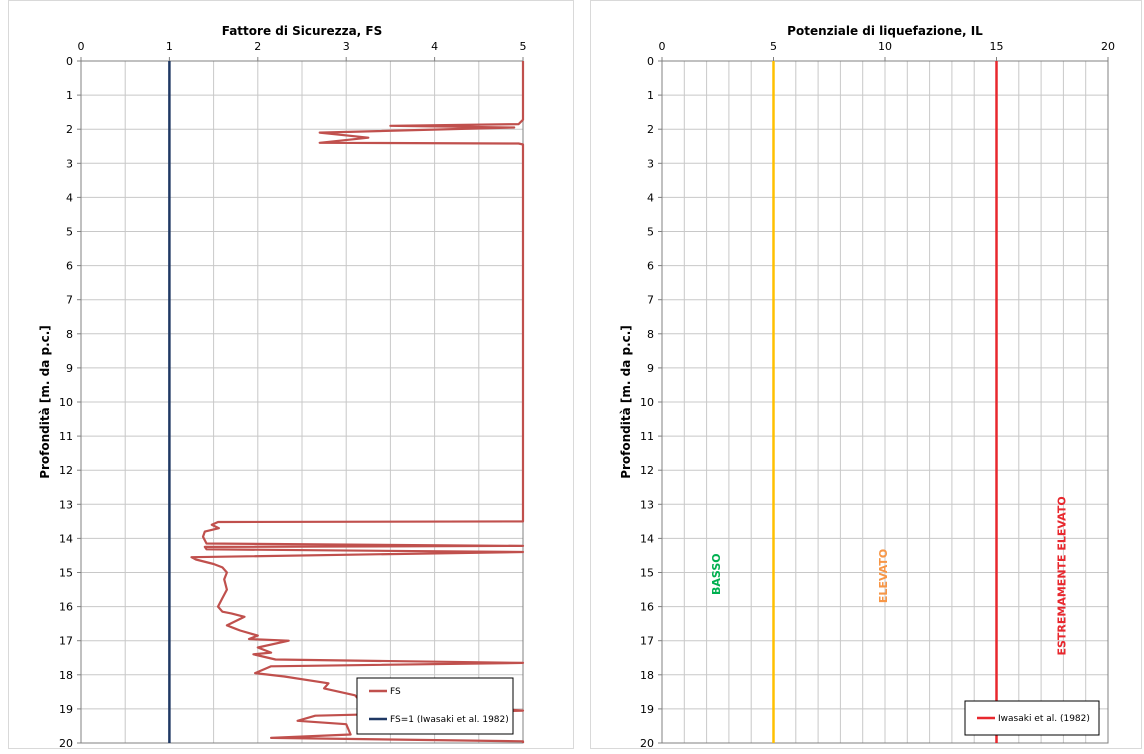 The width and height of the screenshot is (1144, 754). What do you see at coordinates (1108, 46) in the screenshot?
I see `x-tick-label: 20` at bounding box center [1108, 46].